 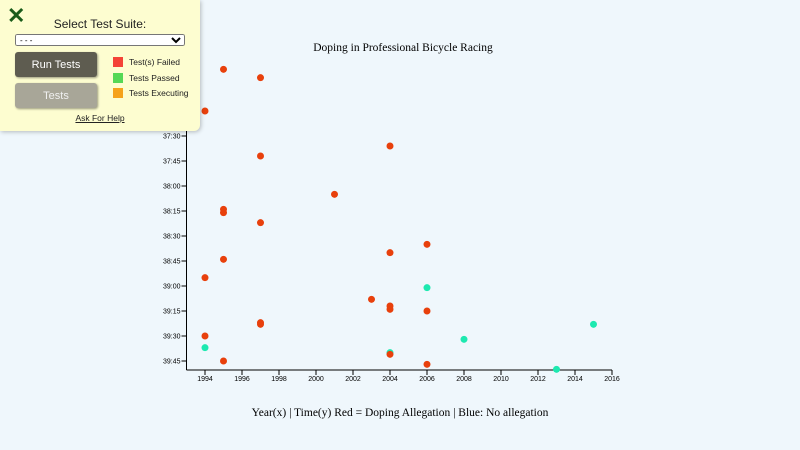 I want to click on y-tick-label: 39:00, so click(x=172, y=287).